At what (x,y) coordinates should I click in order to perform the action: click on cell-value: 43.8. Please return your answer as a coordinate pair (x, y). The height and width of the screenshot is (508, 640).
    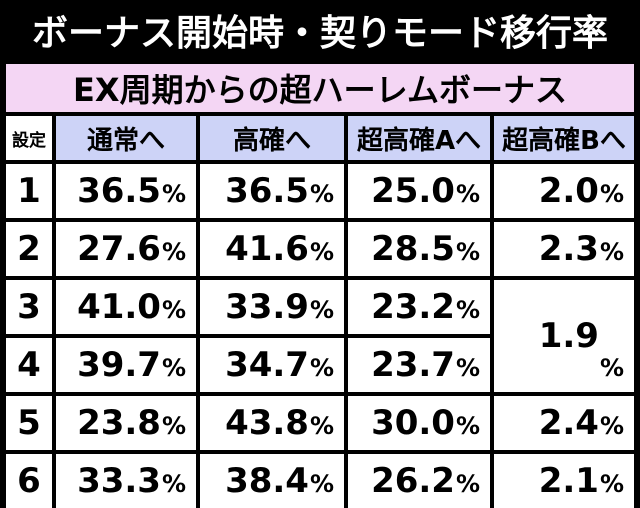
    Looking at the image, I should click on (267, 423).